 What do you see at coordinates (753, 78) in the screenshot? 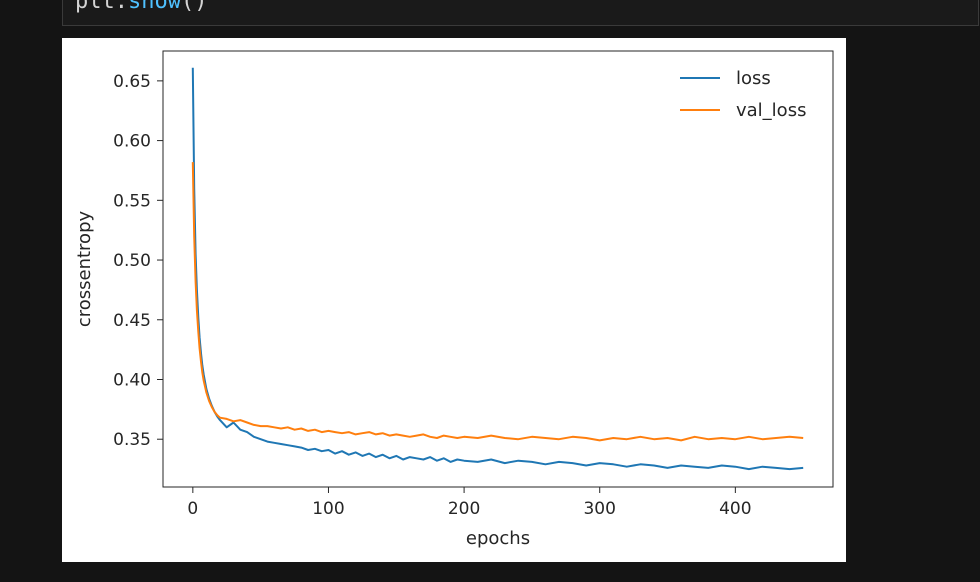
I see `legend-label-loss: loss` at bounding box center [753, 78].